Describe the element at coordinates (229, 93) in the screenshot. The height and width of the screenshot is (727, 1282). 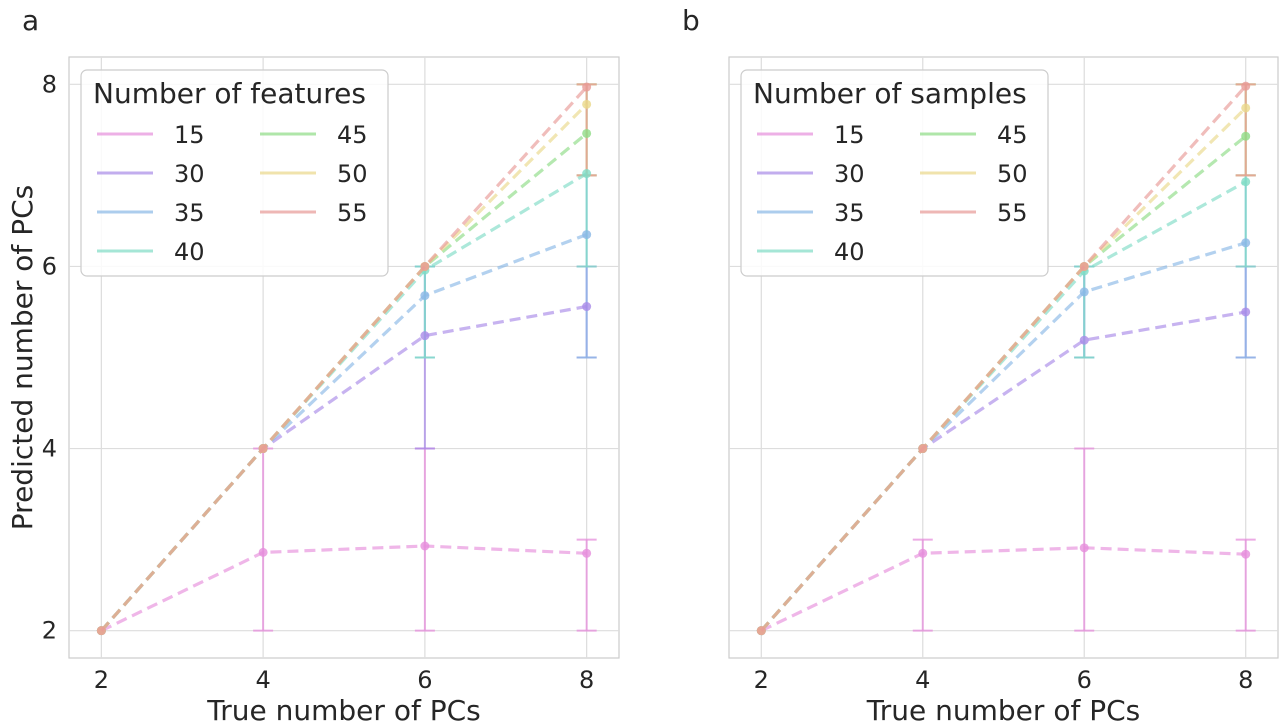
I see `legend-title: Number of features` at that location.